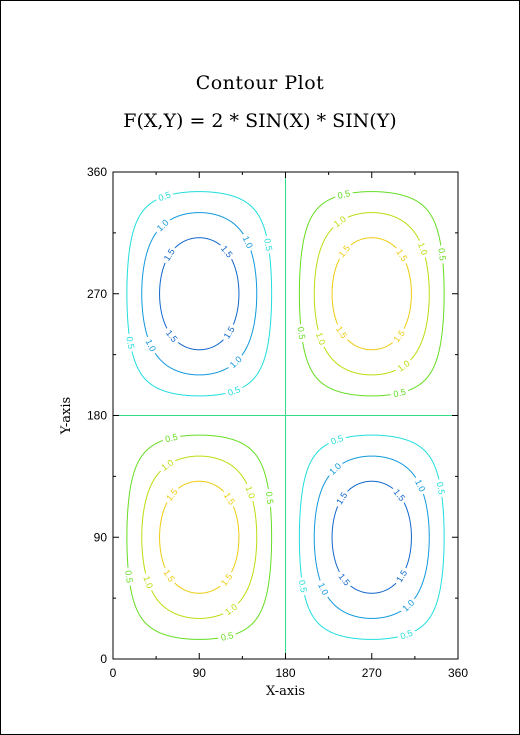  I want to click on contour-line-lower-right-1.5, so click(371, 537).